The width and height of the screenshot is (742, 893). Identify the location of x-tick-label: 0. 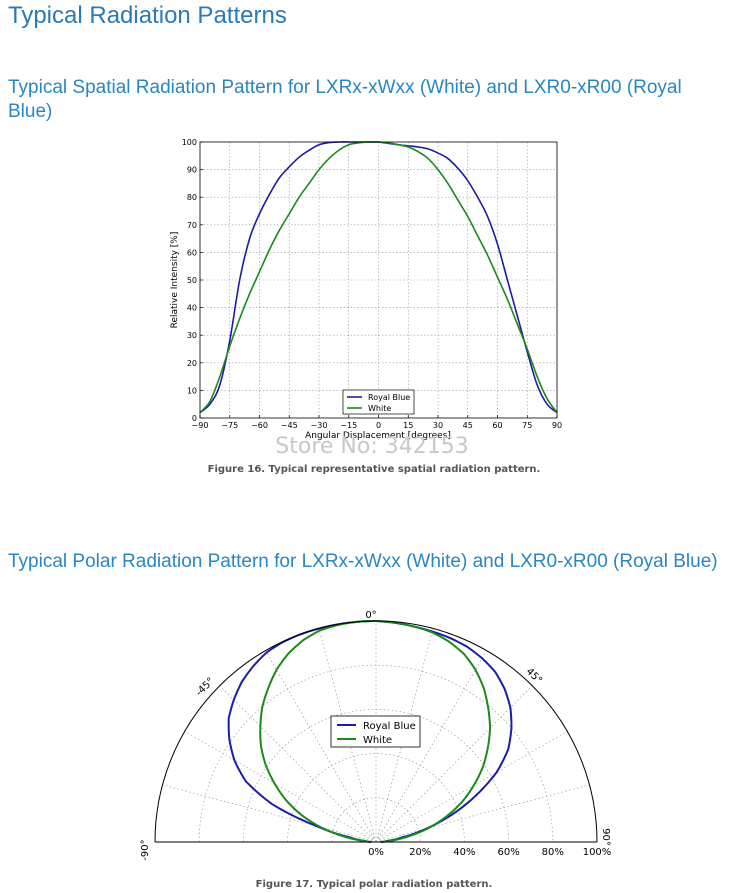
(378, 425).